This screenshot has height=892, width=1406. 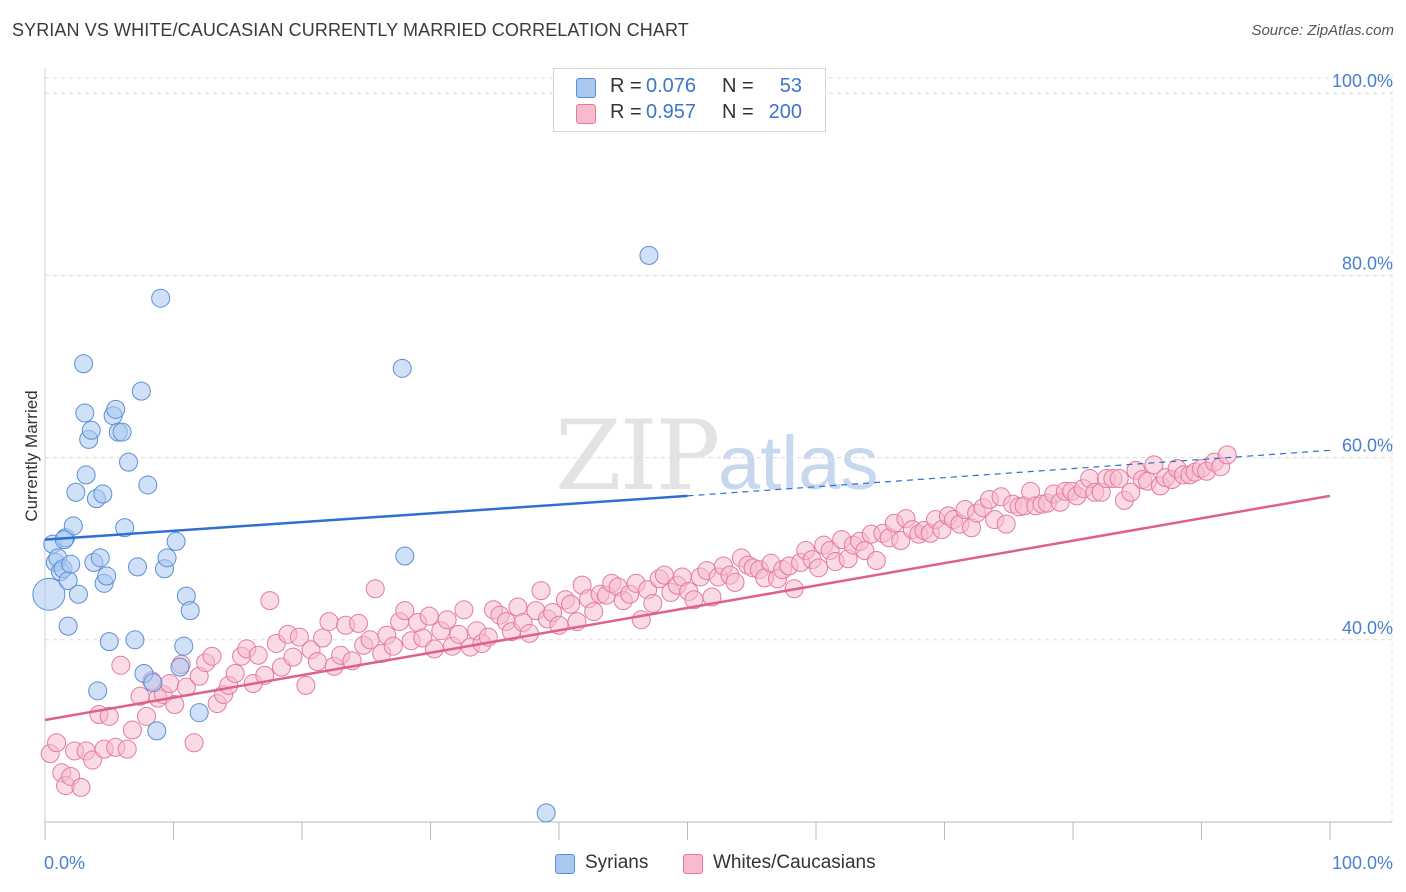 What do you see at coordinates (794, 862) in the screenshot?
I see `legend-label: Whites/Caucasians` at bounding box center [794, 862].